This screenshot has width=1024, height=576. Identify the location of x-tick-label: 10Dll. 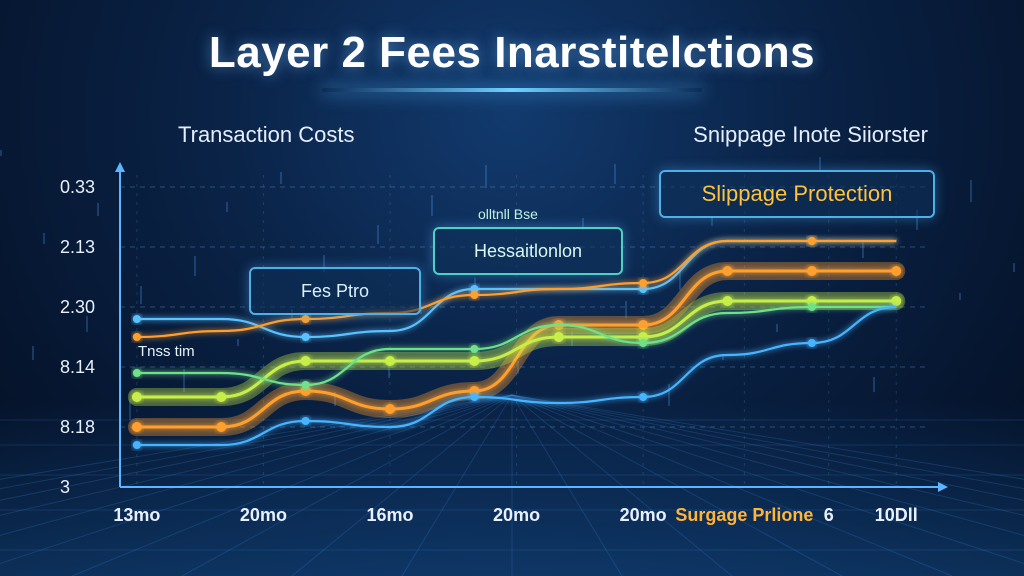
(896, 515).